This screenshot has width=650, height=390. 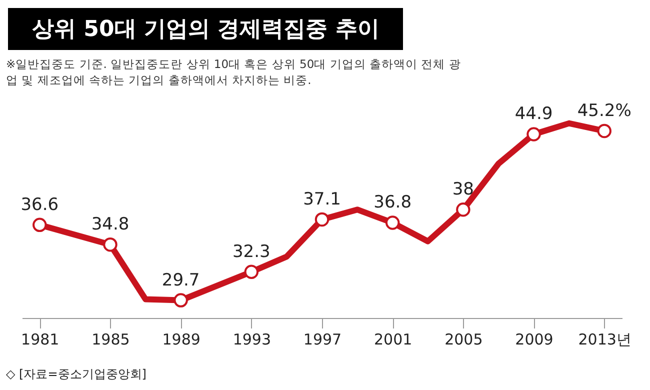 What do you see at coordinates (463, 190) in the screenshot?
I see `data-label: 38` at bounding box center [463, 190].